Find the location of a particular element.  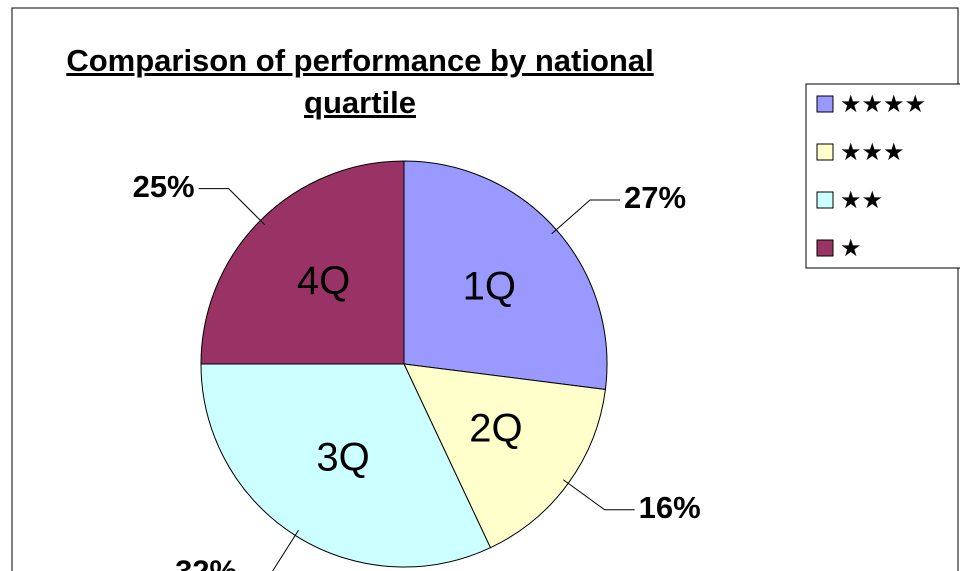

slice-label: 2Q is located at coordinates (495, 428).